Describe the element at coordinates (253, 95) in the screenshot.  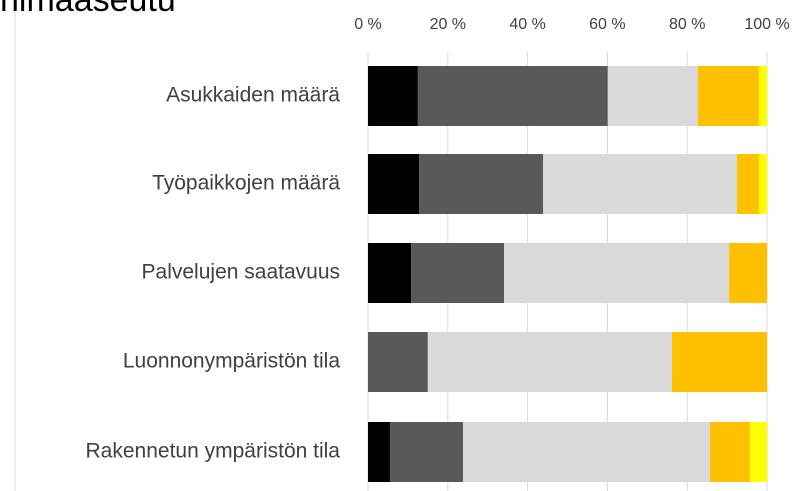
I see `y-tick-label: Asukkaiden määrä` at that location.